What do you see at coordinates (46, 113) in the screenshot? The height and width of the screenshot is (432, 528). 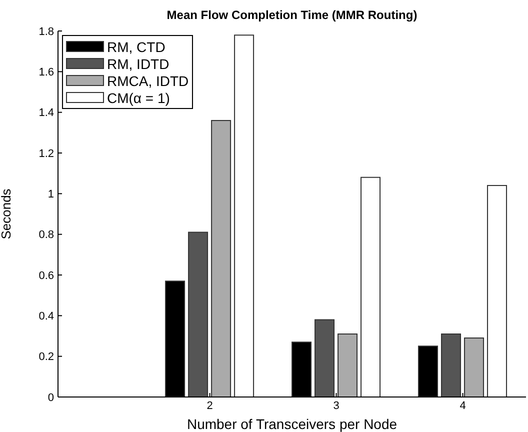 I see `y-tick-label: 1.4` at bounding box center [46, 113].